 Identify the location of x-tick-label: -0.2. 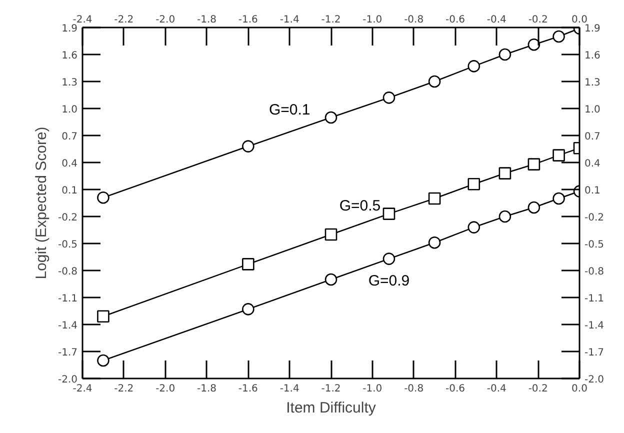
(538, 20).